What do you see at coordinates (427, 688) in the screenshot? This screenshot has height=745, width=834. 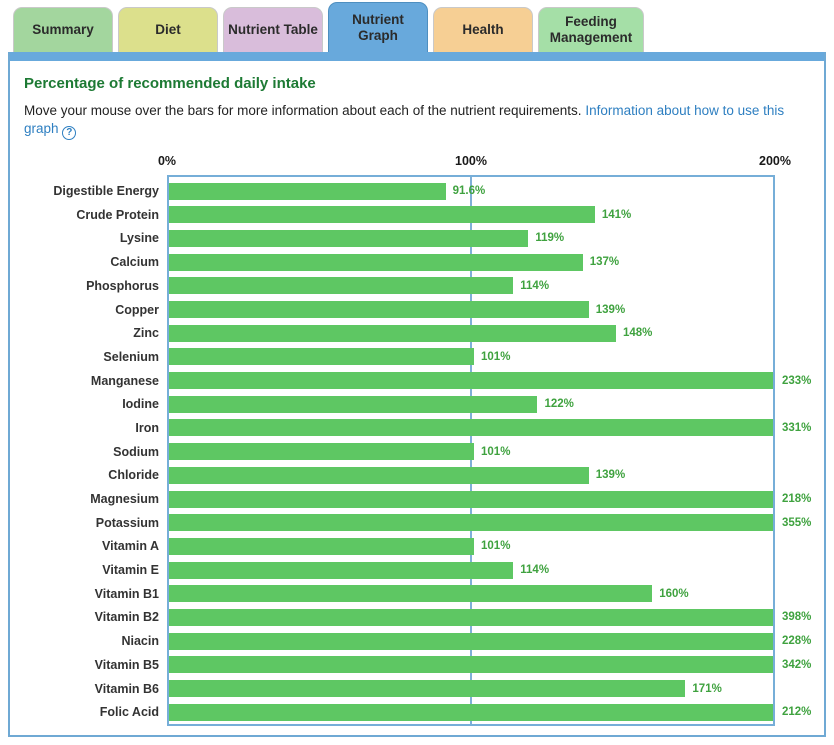 I see `bar-vitamin-b6` at bounding box center [427, 688].